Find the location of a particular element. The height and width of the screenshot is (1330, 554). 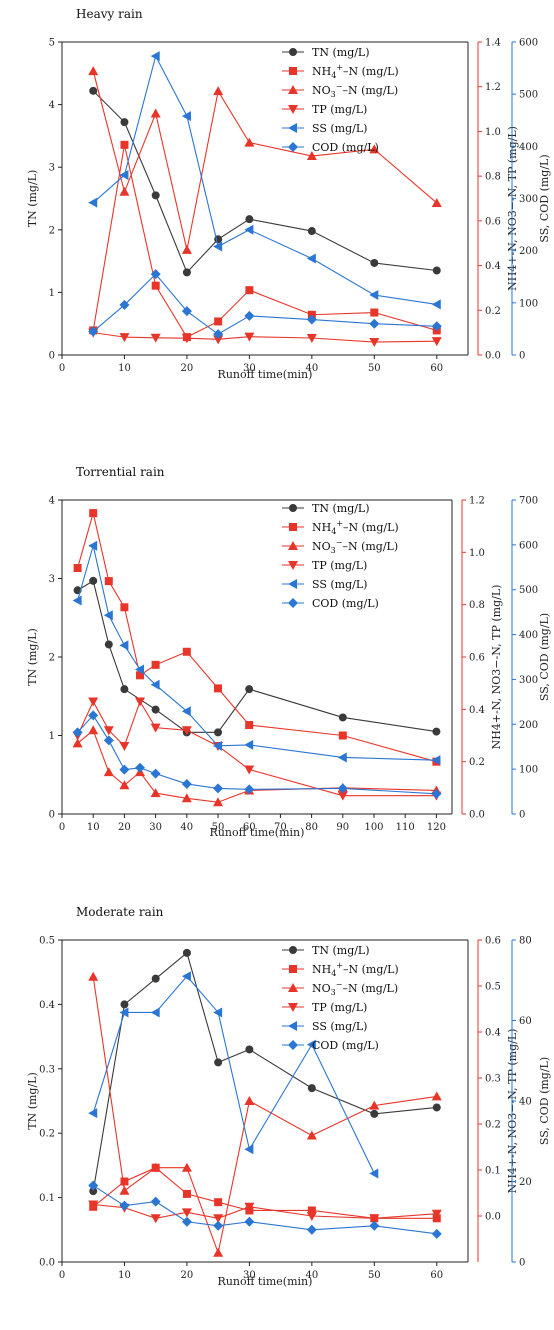

series-cod is located at coordinates (257, 754).